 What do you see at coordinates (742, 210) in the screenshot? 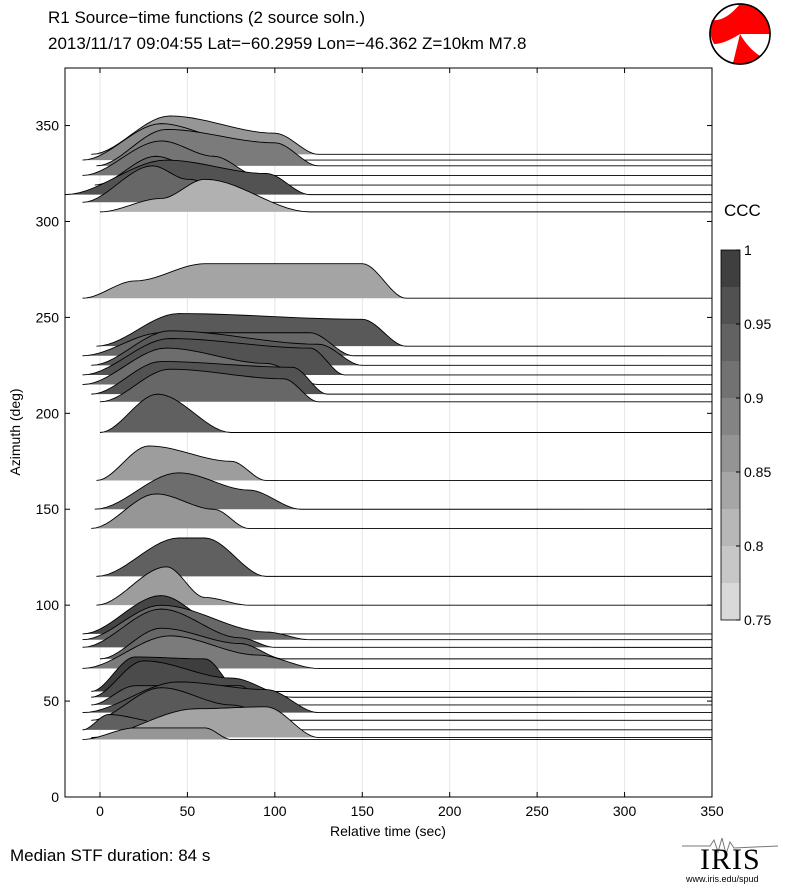
I see `colorbar-title: CCC` at bounding box center [742, 210].